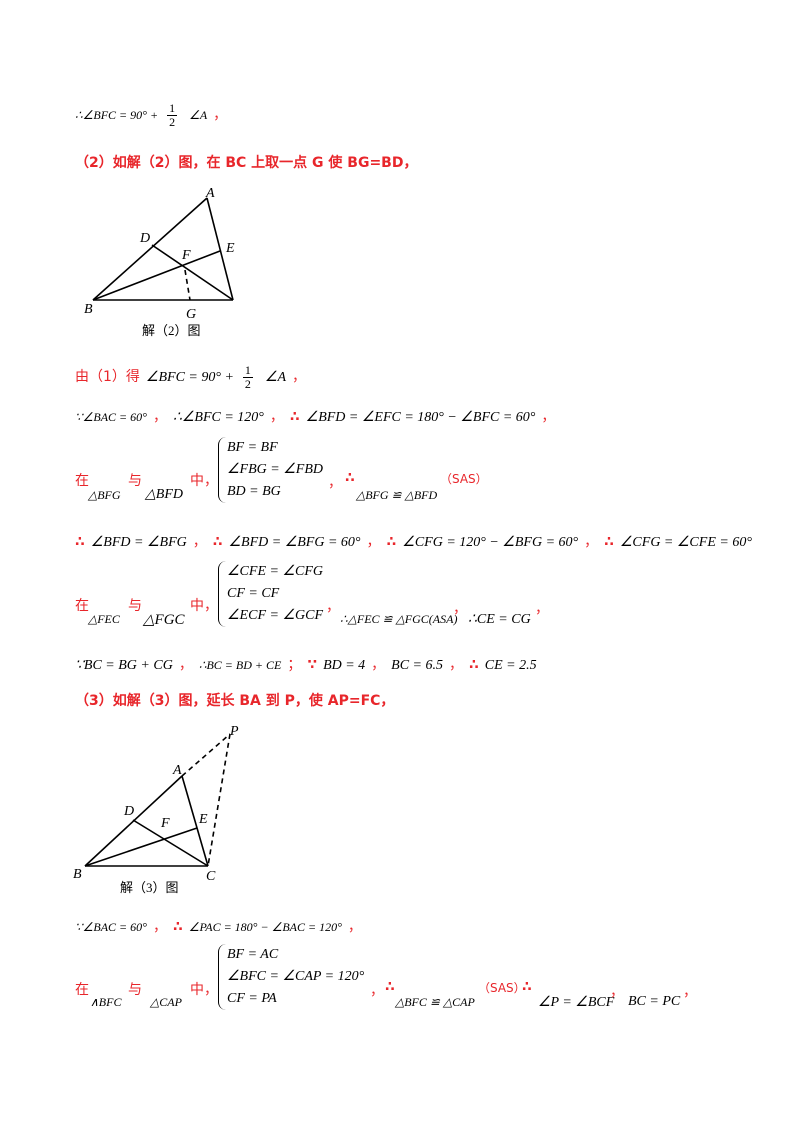 The image size is (800, 1132). What do you see at coordinates (435, 1002) in the screenshot?
I see `math: △BFC ≌ △CAP` at bounding box center [435, 1002].